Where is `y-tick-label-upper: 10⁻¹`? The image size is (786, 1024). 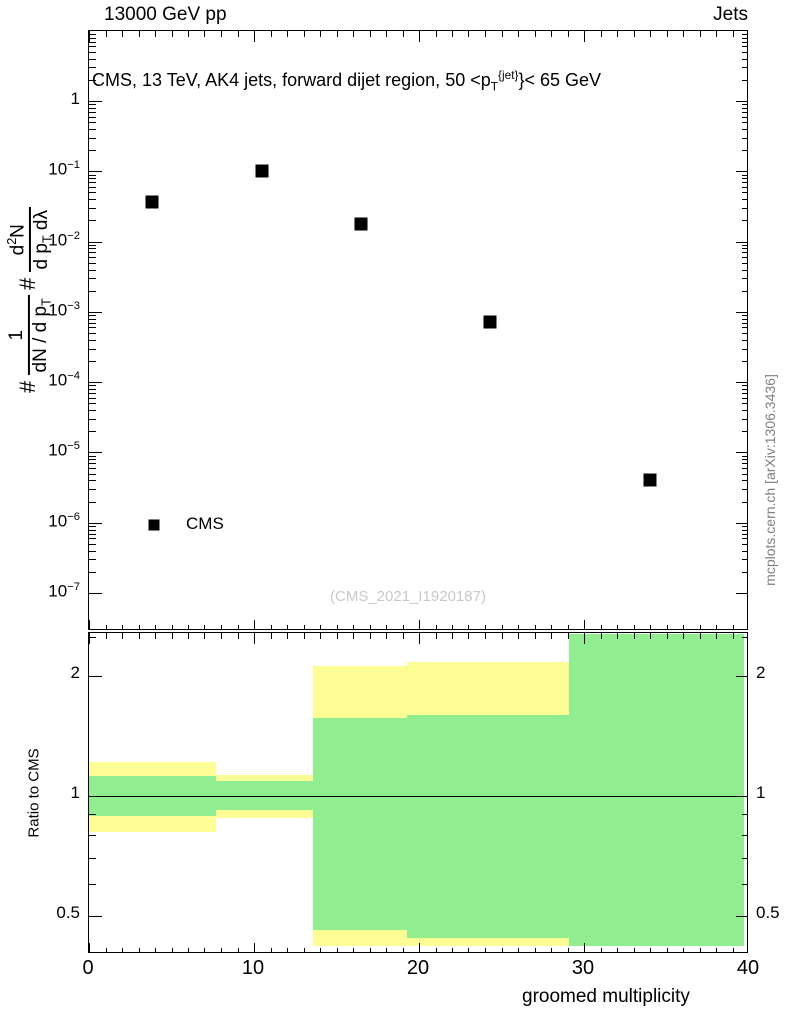 y-tick-label-upper: 10⁻¹ is located at coordinates (64, 169).